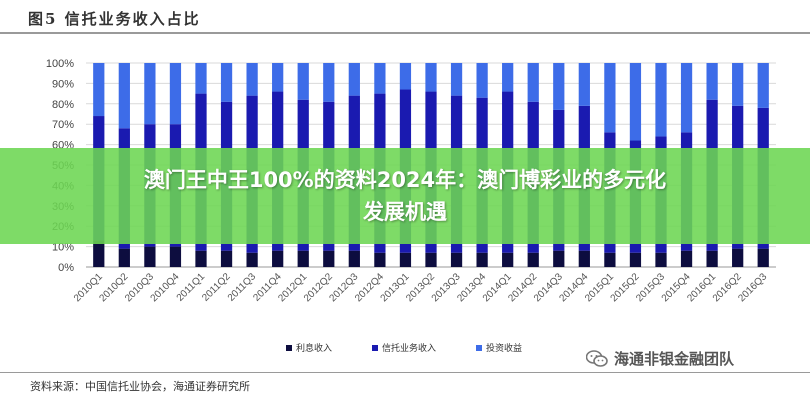 This screenshot has height=400, width=810. Describe the element at coordinates (597, 358) in the screenshot. I see `wechat-icon` at that location.